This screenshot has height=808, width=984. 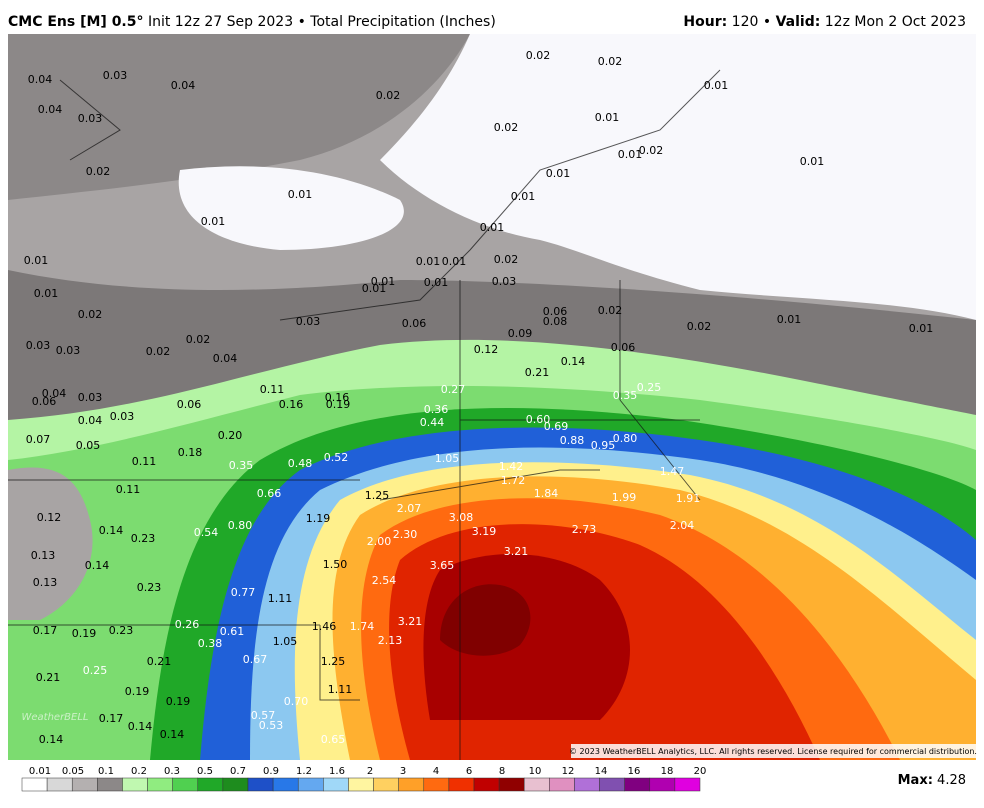 I want to click on value-label: 1.84, so click(x=546, y=493).